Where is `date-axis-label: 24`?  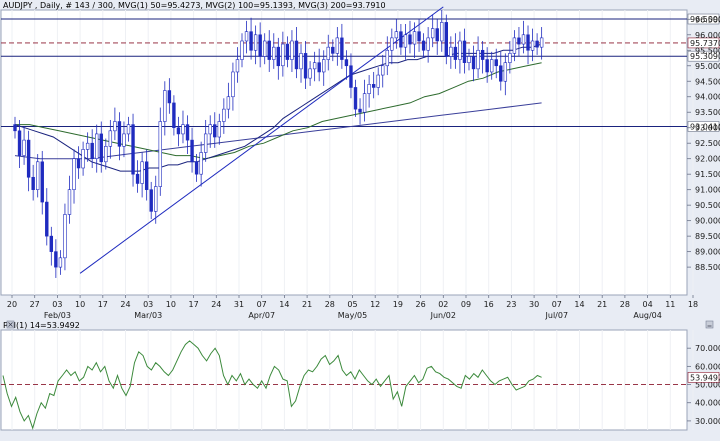 date-axis-label: 24 is located at coordinates (216, 304).